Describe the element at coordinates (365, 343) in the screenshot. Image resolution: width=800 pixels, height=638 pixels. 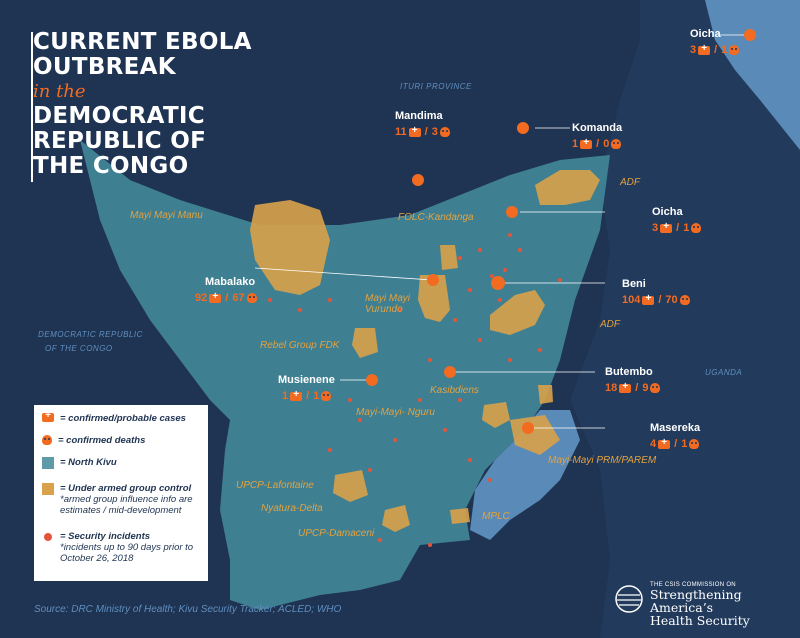
I see `armed-fdk` at that location.